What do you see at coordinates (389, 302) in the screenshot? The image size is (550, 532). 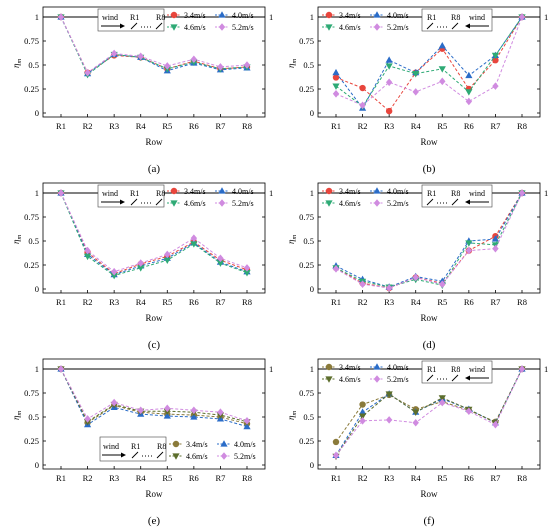 I see `x-tick-label: R3` at bounding box center [389, 302].